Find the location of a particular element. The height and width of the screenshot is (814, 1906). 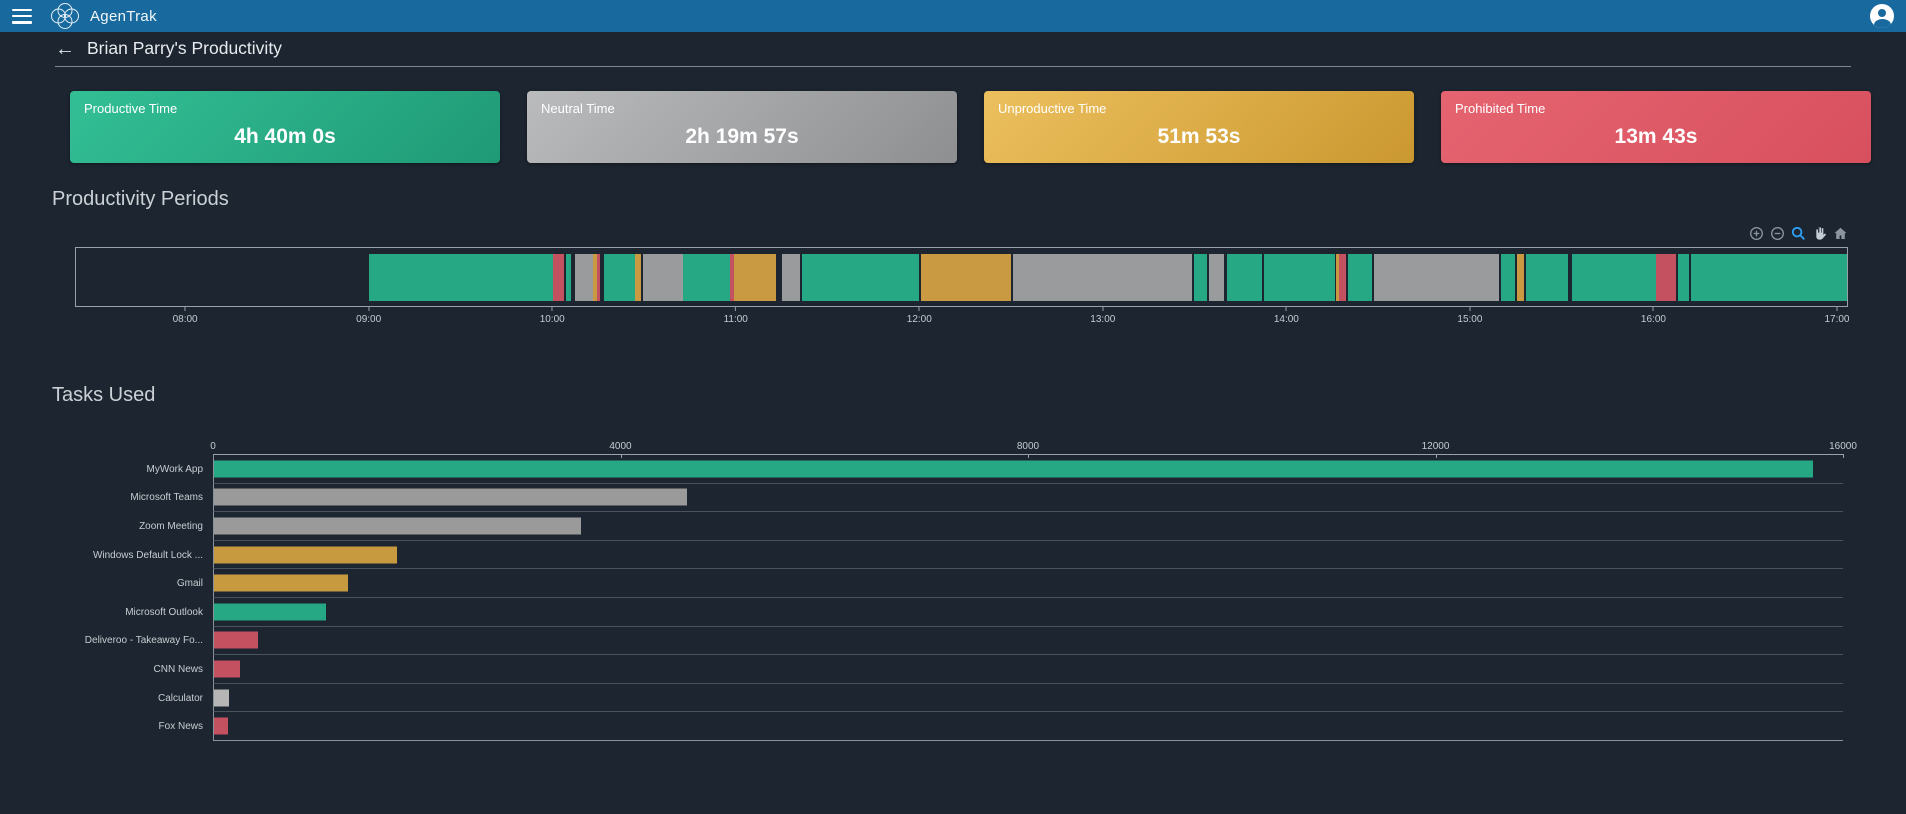

tasks-axis-tick-label: 12000 is located at coordinates (1435, 446).